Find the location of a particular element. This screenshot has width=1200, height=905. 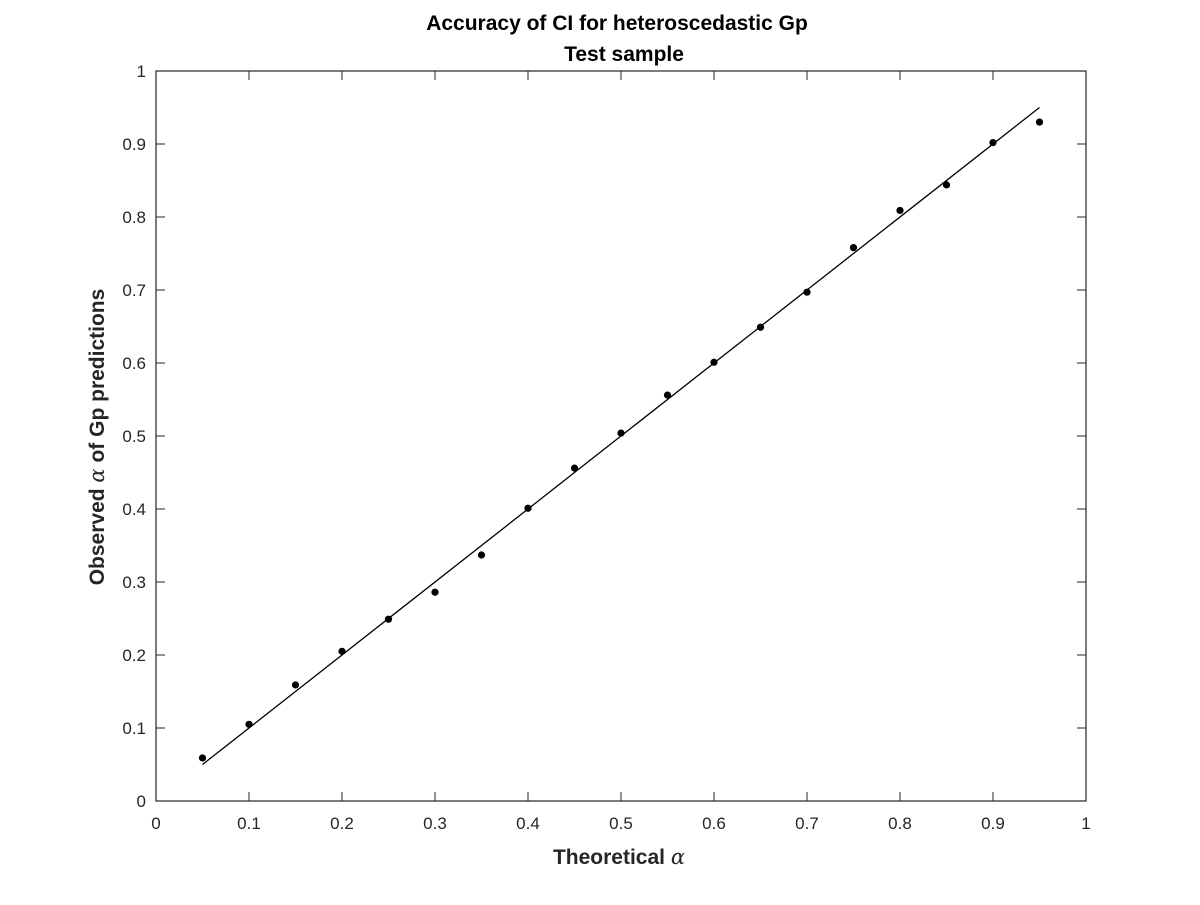

y-tick-label: 1 is located at coordinates (141, 71).